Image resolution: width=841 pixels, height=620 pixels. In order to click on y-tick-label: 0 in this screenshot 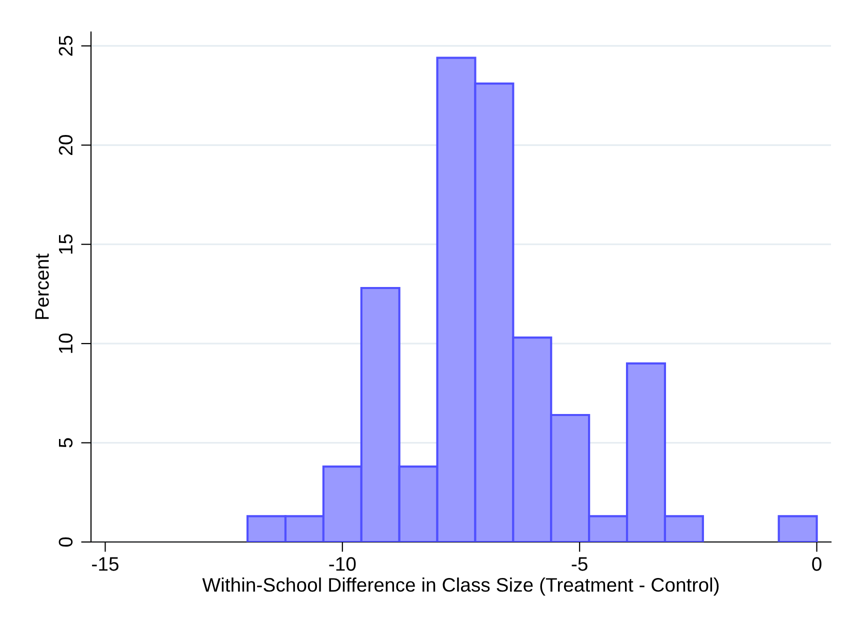, I will do `click(65, 542)`.